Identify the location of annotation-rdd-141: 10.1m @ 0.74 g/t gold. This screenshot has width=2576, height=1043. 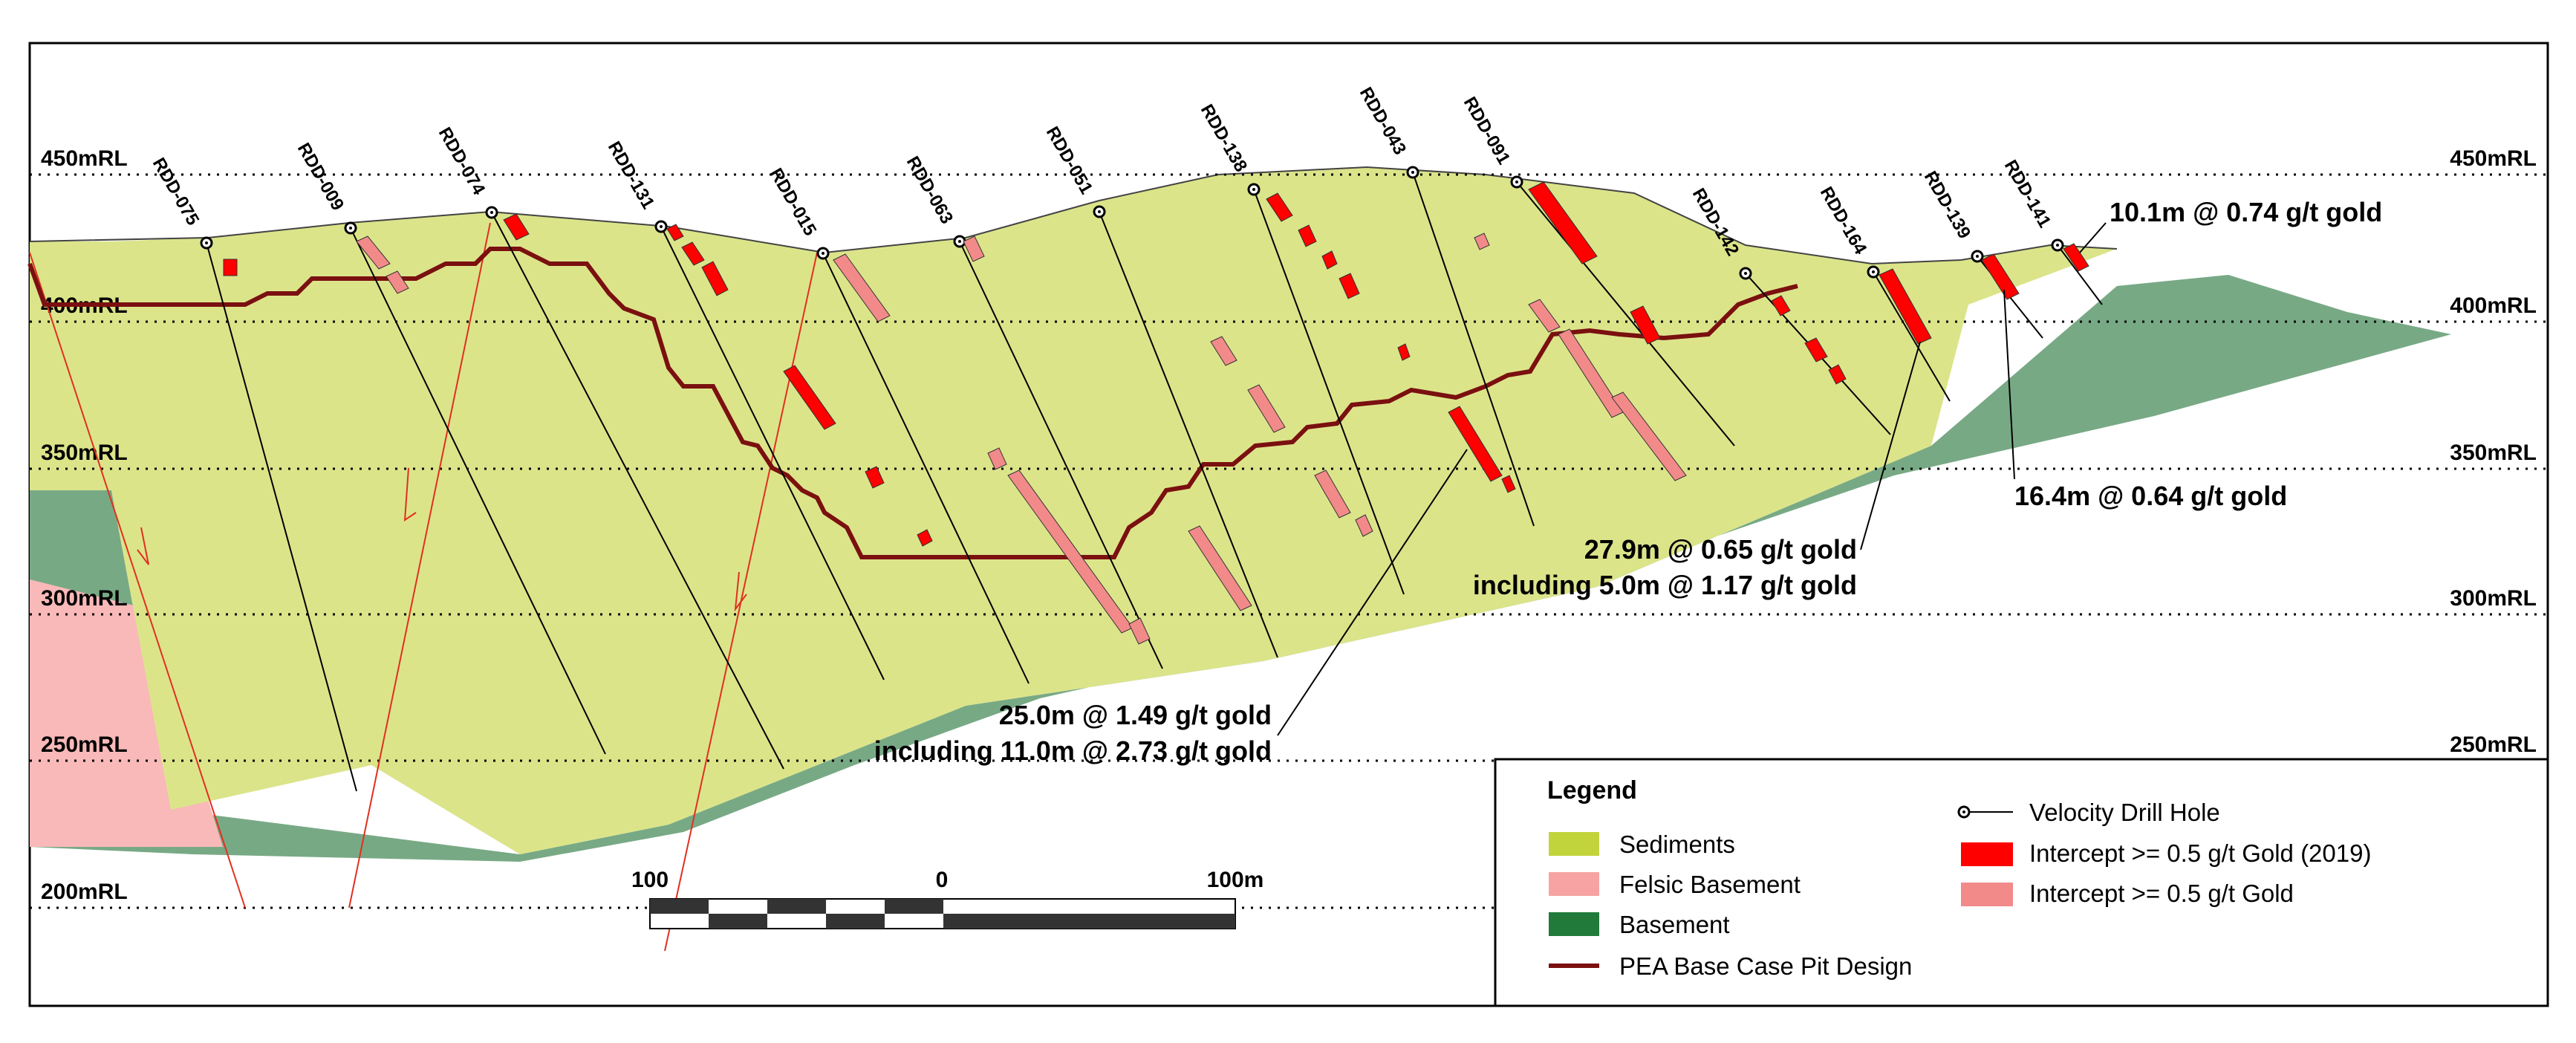
(2246, 212).